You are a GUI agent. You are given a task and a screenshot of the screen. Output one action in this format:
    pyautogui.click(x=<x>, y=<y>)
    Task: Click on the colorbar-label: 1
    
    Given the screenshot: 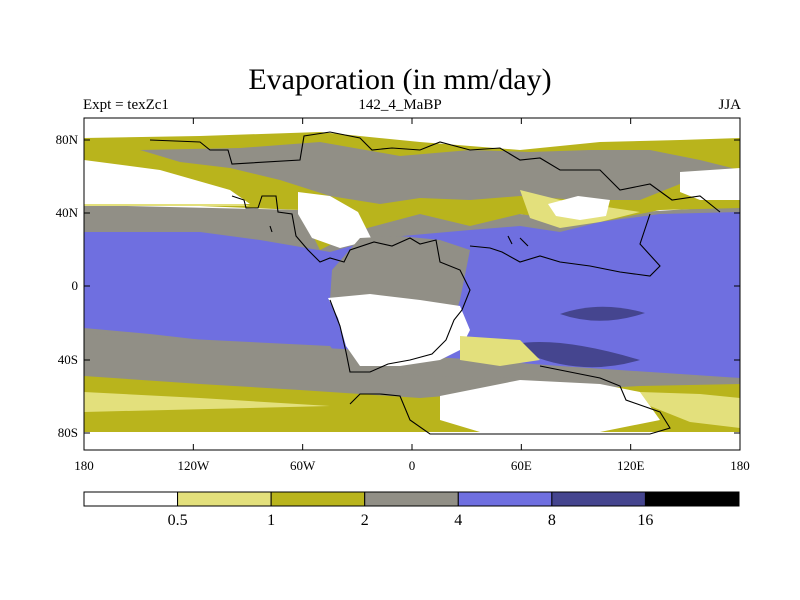 What is the action you would take?
    pyautogui.click(x=271, y=520)
    